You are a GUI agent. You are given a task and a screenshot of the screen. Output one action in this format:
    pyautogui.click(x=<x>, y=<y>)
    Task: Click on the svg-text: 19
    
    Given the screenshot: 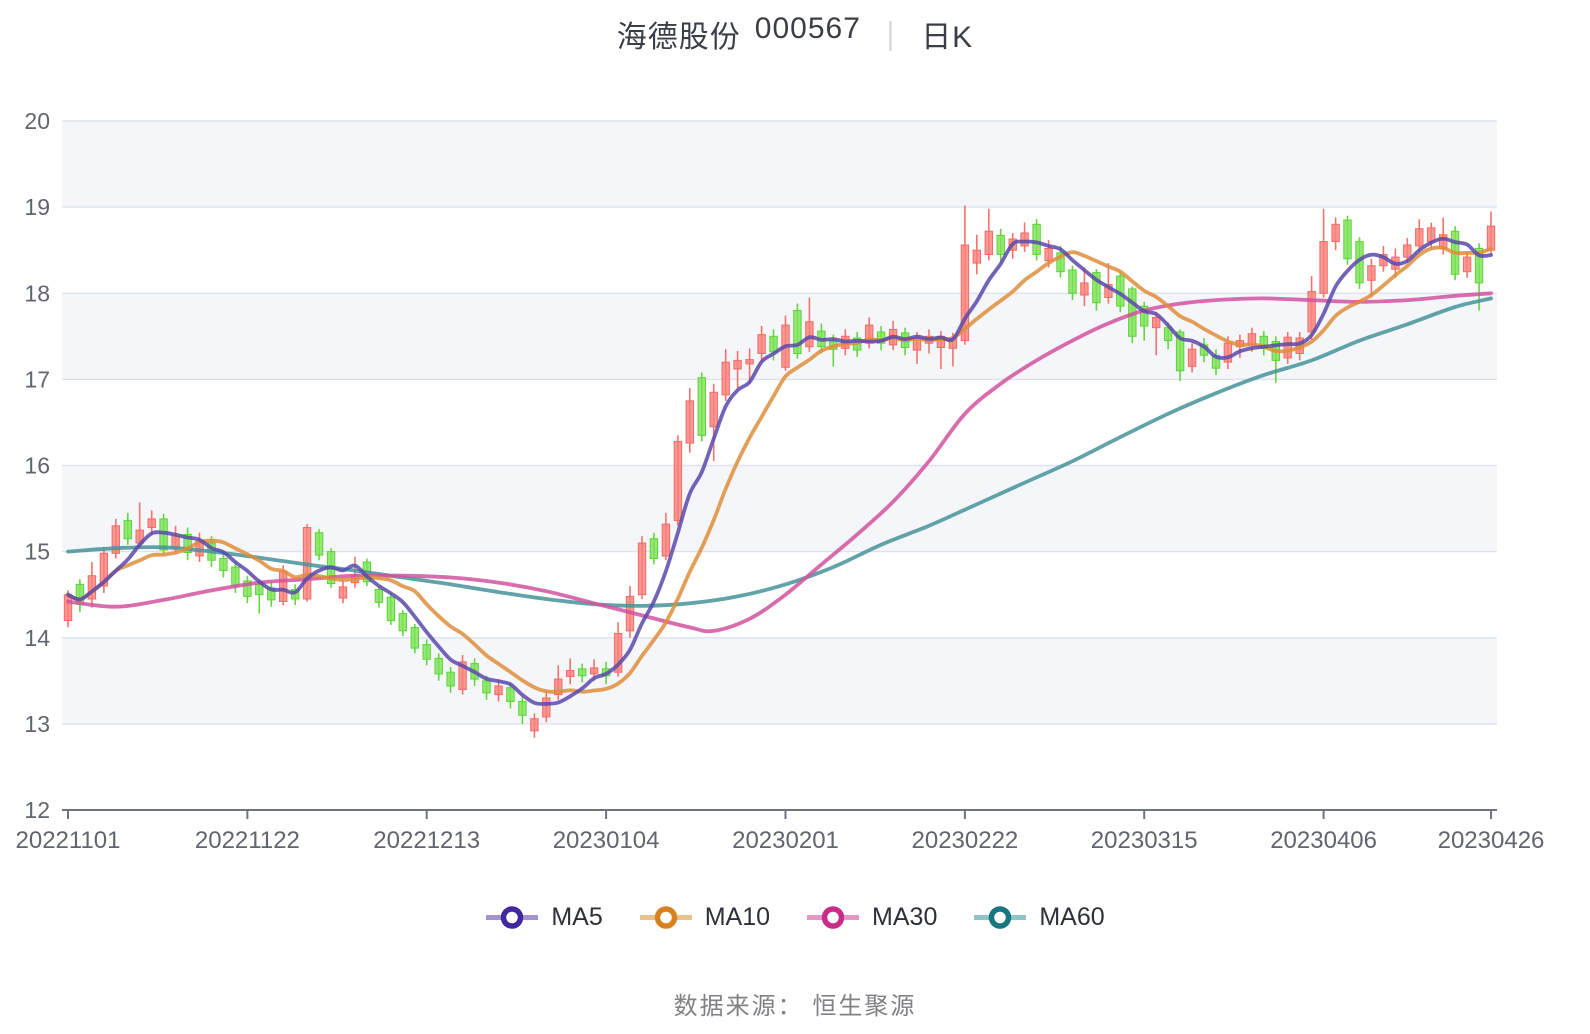 What is the action you would take?
    pyautogui.click(x=37, y=207)
    